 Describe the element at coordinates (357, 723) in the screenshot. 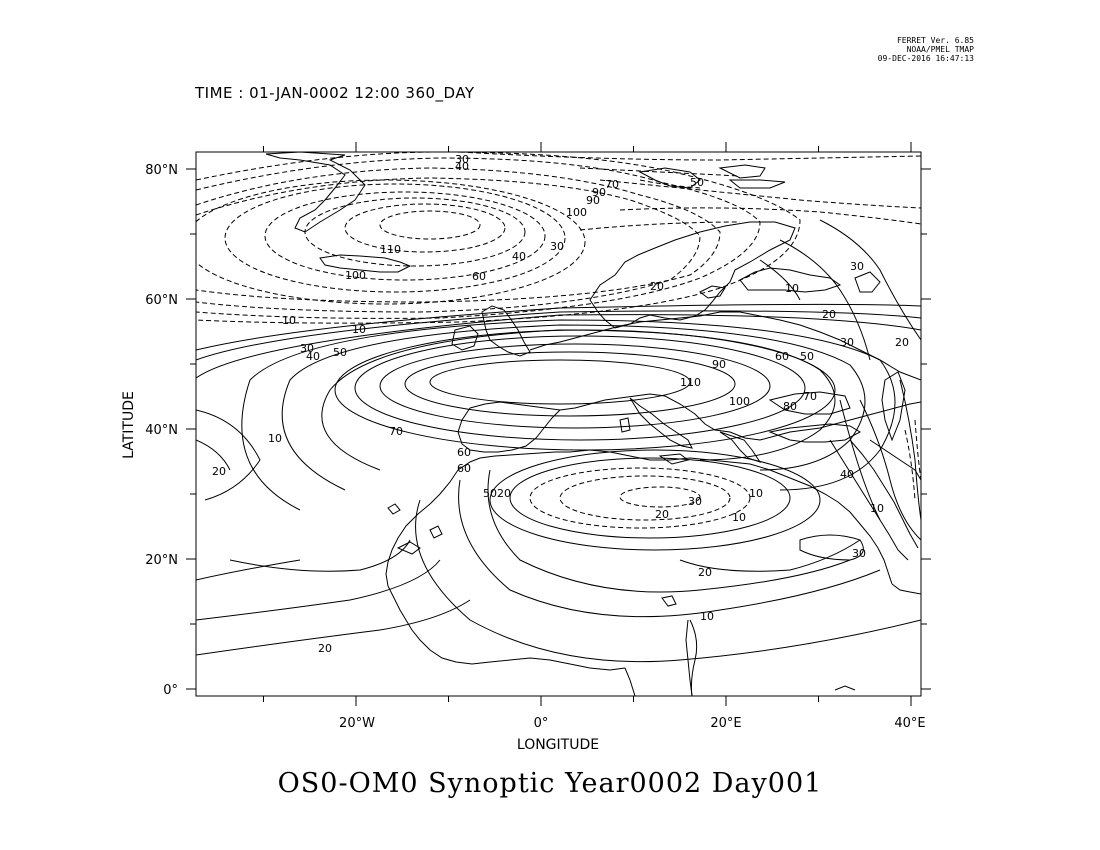

I see `x-tick-label: 20°W` at that location.